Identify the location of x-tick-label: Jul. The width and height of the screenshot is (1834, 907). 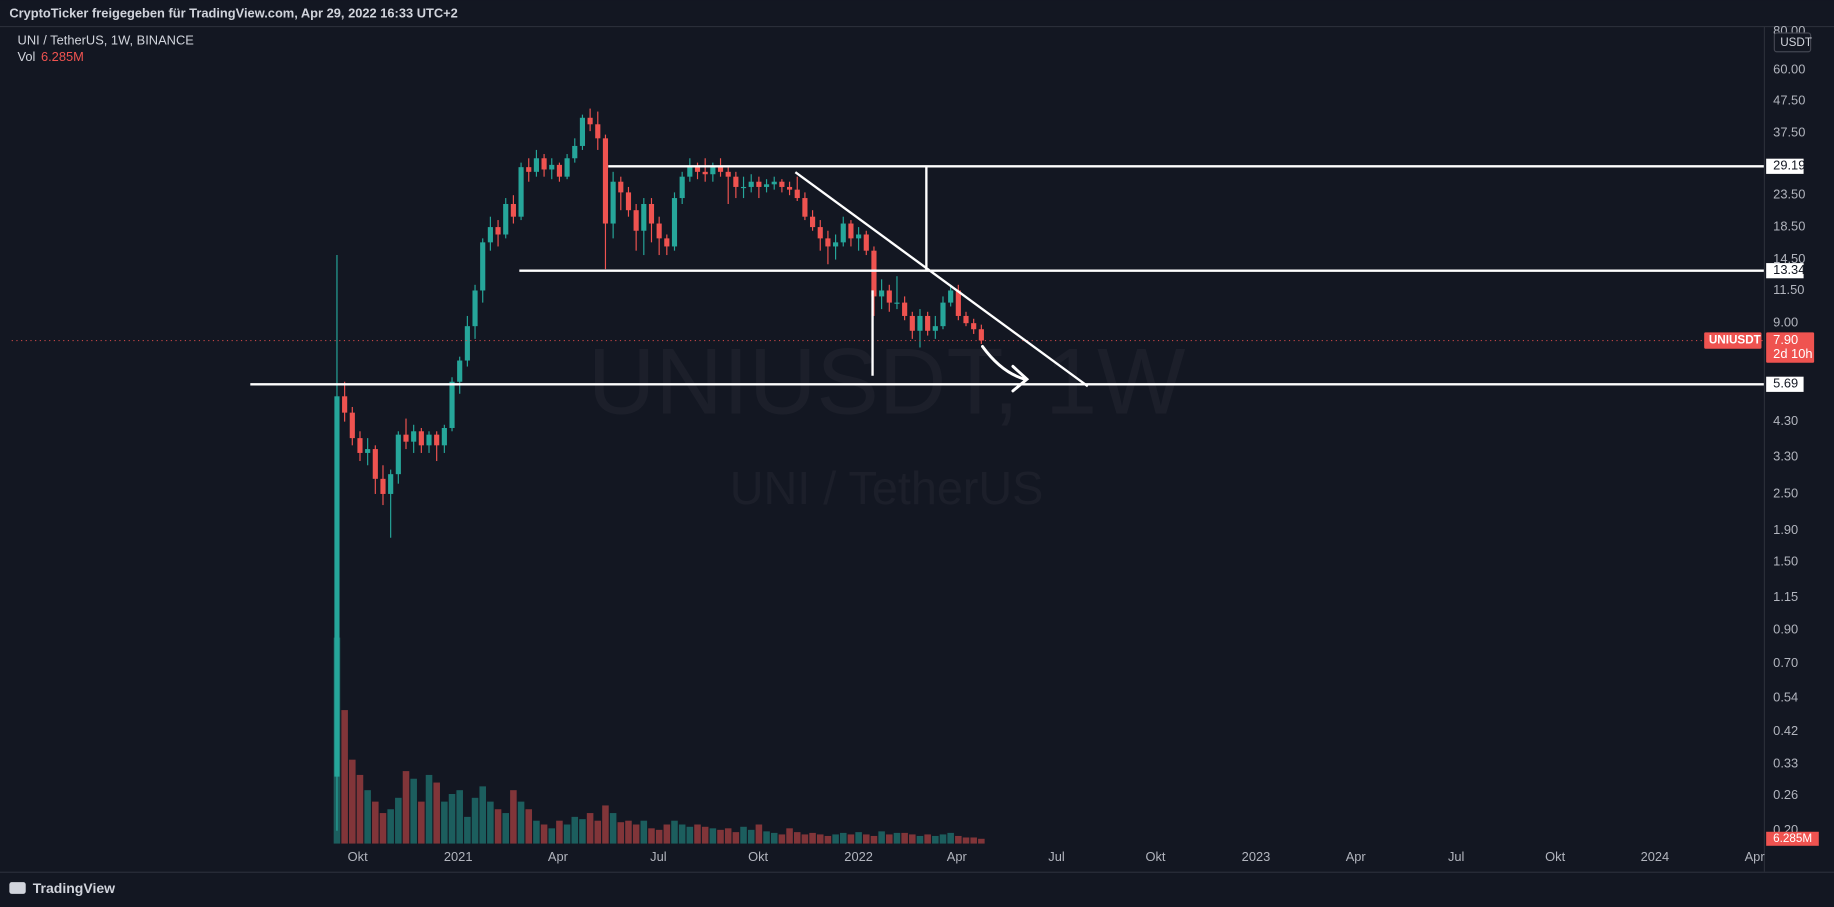
(1456, 856).